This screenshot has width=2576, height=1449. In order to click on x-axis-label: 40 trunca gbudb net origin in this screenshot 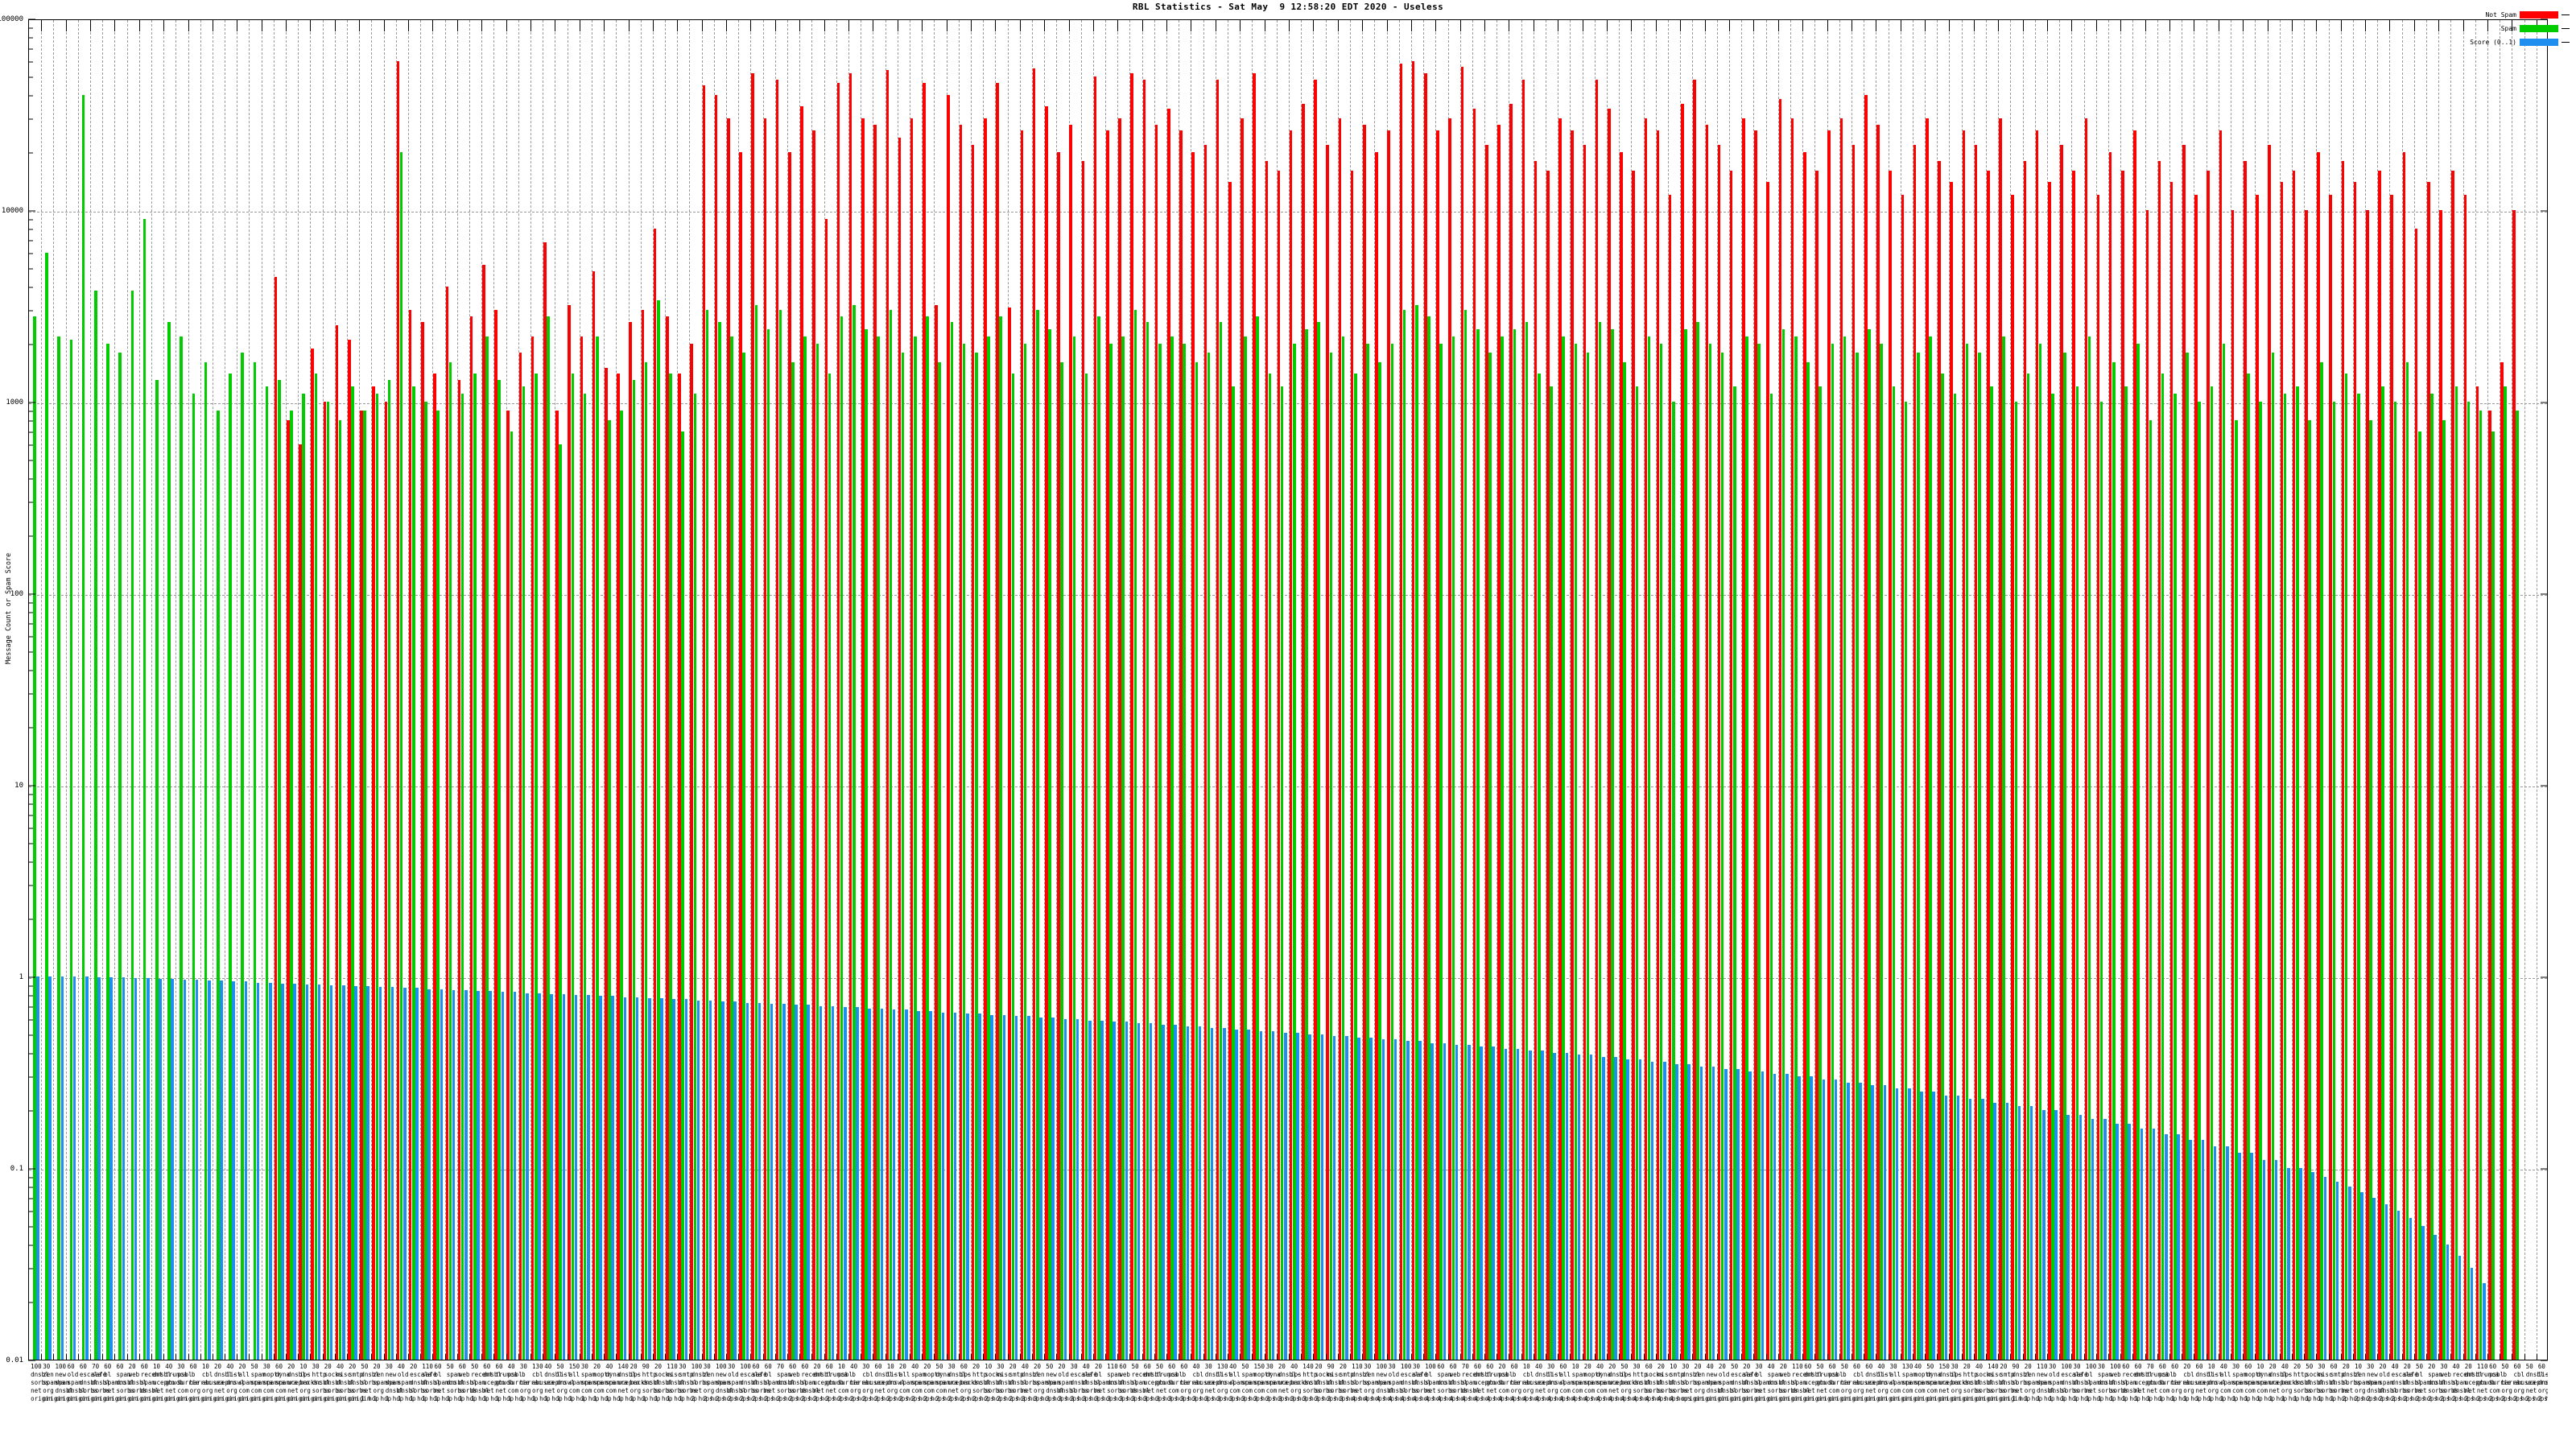, I will do `click(176, 1383)`.